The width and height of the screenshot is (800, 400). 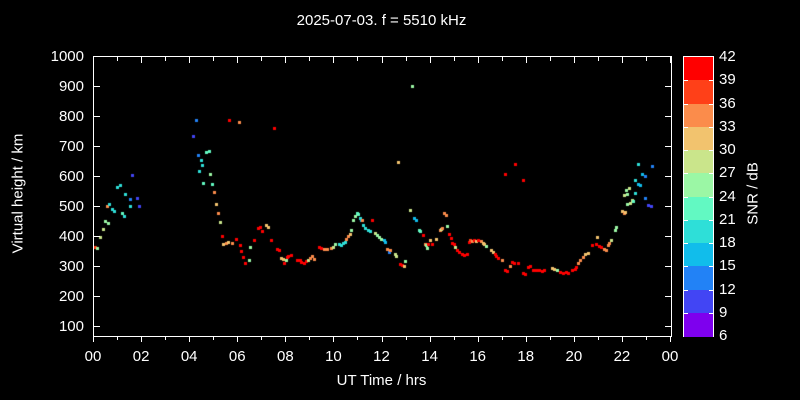 What do you see at coordinates (381, 356) in the screenshot?
I see `x-tick-label: 12` at bounding box center [381, 356].